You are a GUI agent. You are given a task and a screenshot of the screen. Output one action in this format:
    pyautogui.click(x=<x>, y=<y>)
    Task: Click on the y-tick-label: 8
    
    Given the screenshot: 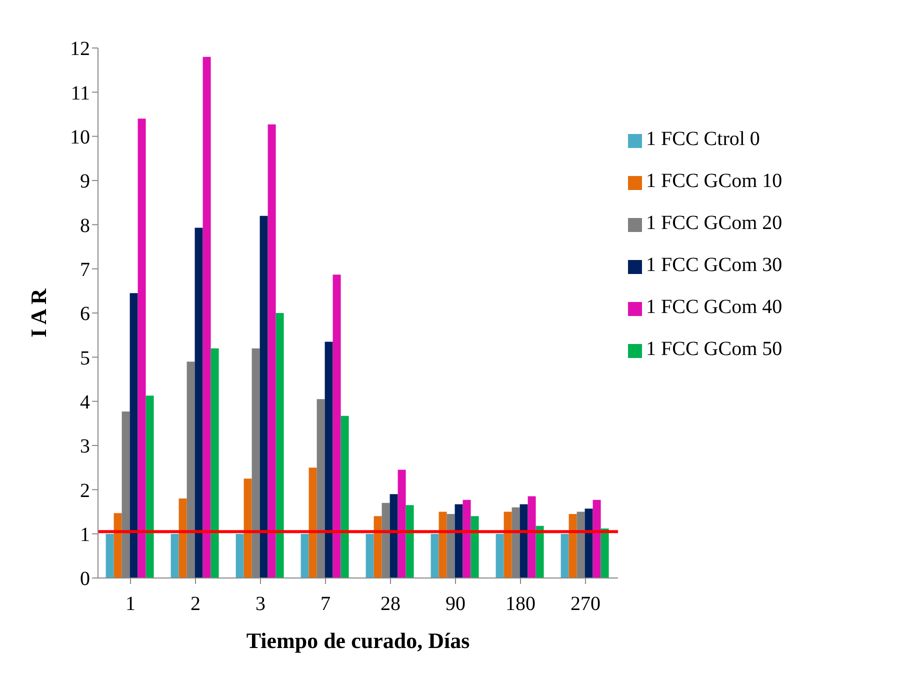 What is the action you would take?
    pyautogui.click(x=85, y=225)
    